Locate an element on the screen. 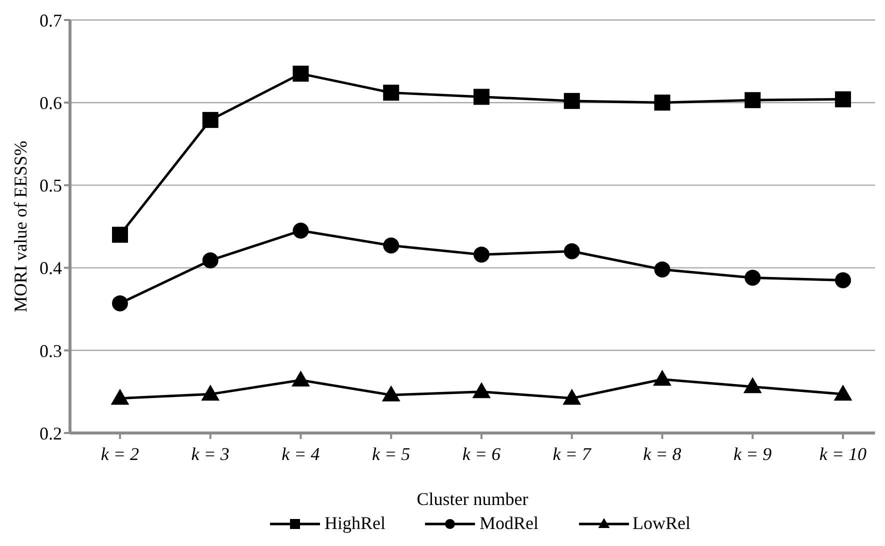  x-tick-label: k = 3 is located at coordinates (210, 454).